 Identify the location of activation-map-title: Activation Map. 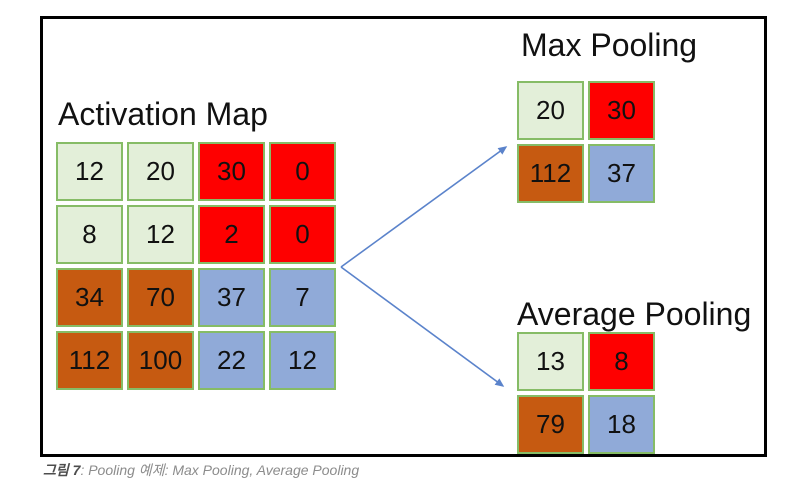
(163, 114).